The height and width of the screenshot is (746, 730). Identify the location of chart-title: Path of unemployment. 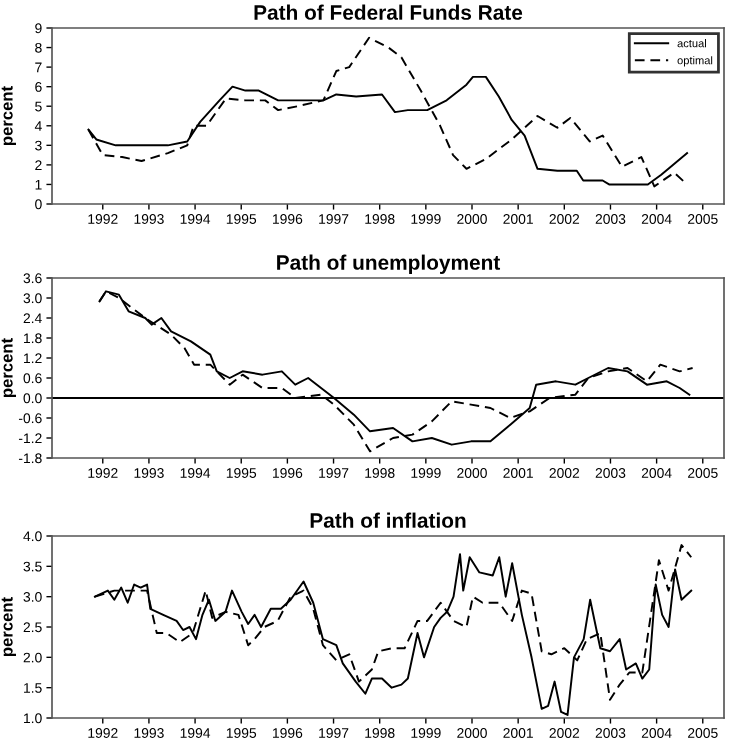
(389, 264).